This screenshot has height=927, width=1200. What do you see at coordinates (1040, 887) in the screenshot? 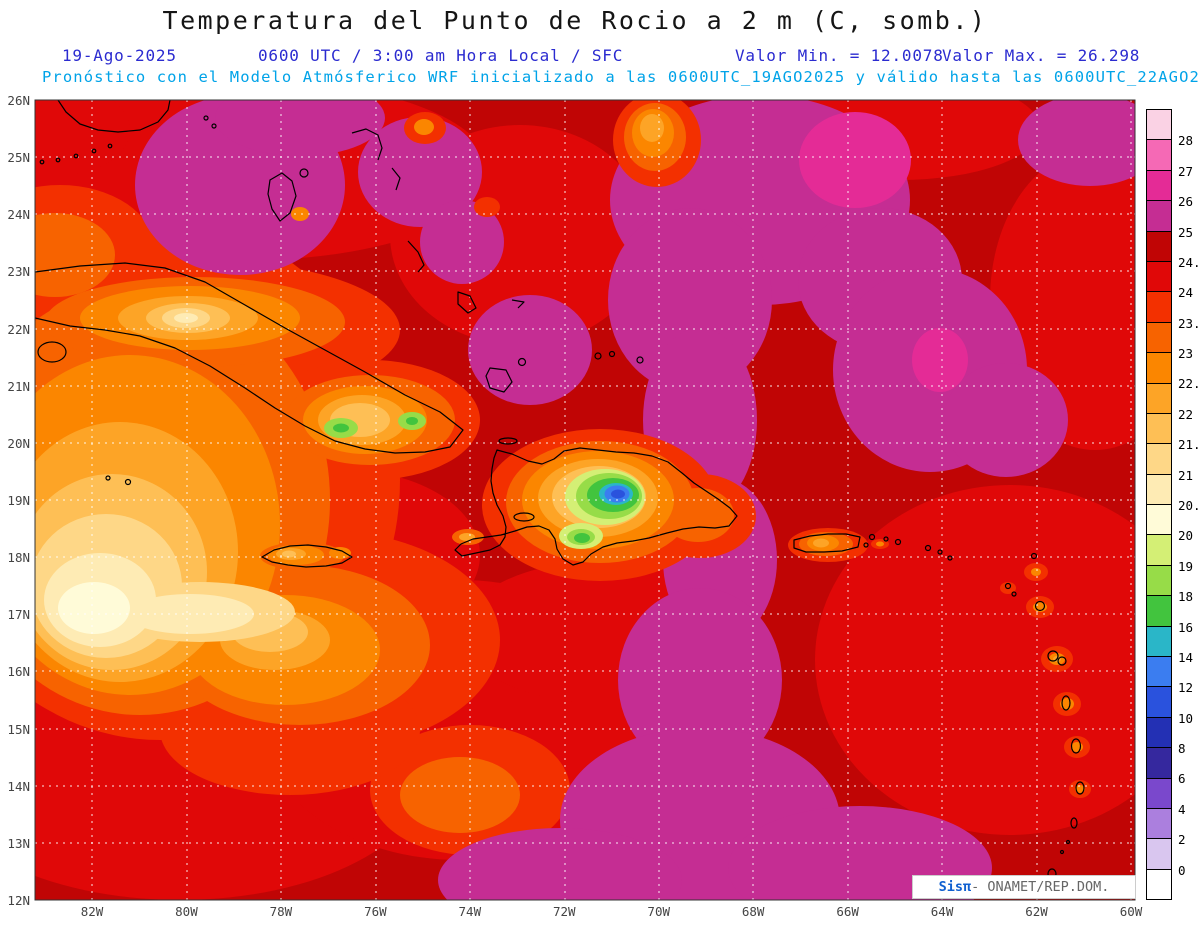
I see `watermark-suffix: - ONAMET/REP.DOM.` at bounding box center [1040, 887].